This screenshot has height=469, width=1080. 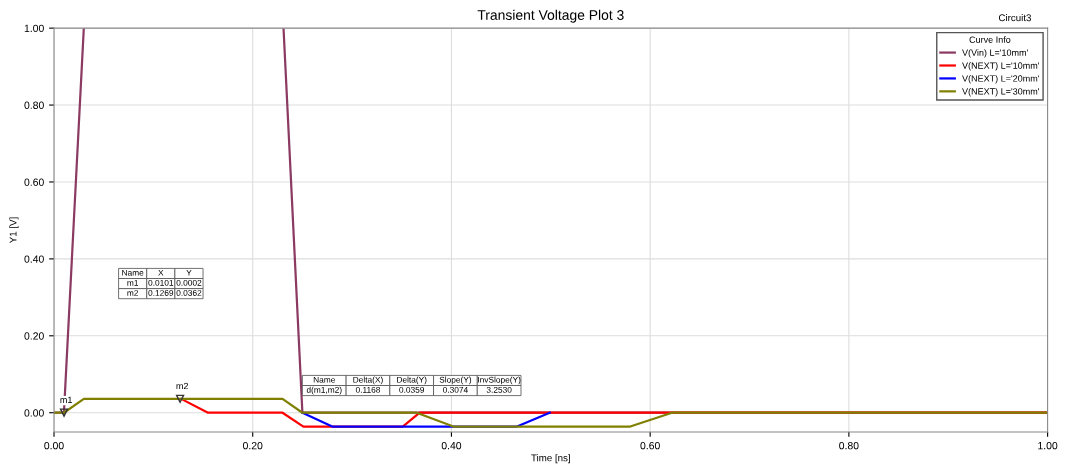 What do you see at coordinates (417, 380) in the screenshot?
I see `text: Name Delta(X) Delta(Y) Slope(Y) InvSlope(Y)` at bounding box center [417, 380].